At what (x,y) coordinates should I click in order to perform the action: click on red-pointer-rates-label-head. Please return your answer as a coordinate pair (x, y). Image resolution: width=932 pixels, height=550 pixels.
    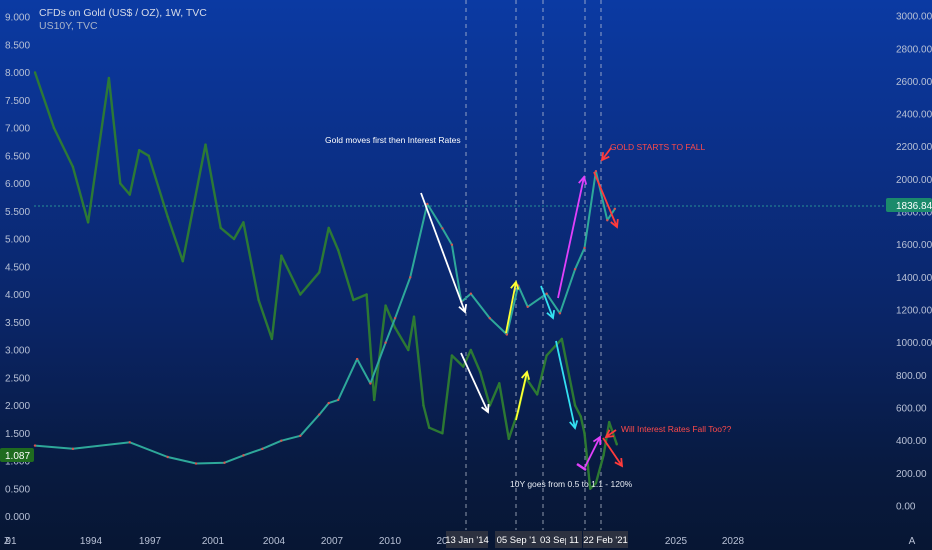
    Looking at the image, I should click on (609, 434).